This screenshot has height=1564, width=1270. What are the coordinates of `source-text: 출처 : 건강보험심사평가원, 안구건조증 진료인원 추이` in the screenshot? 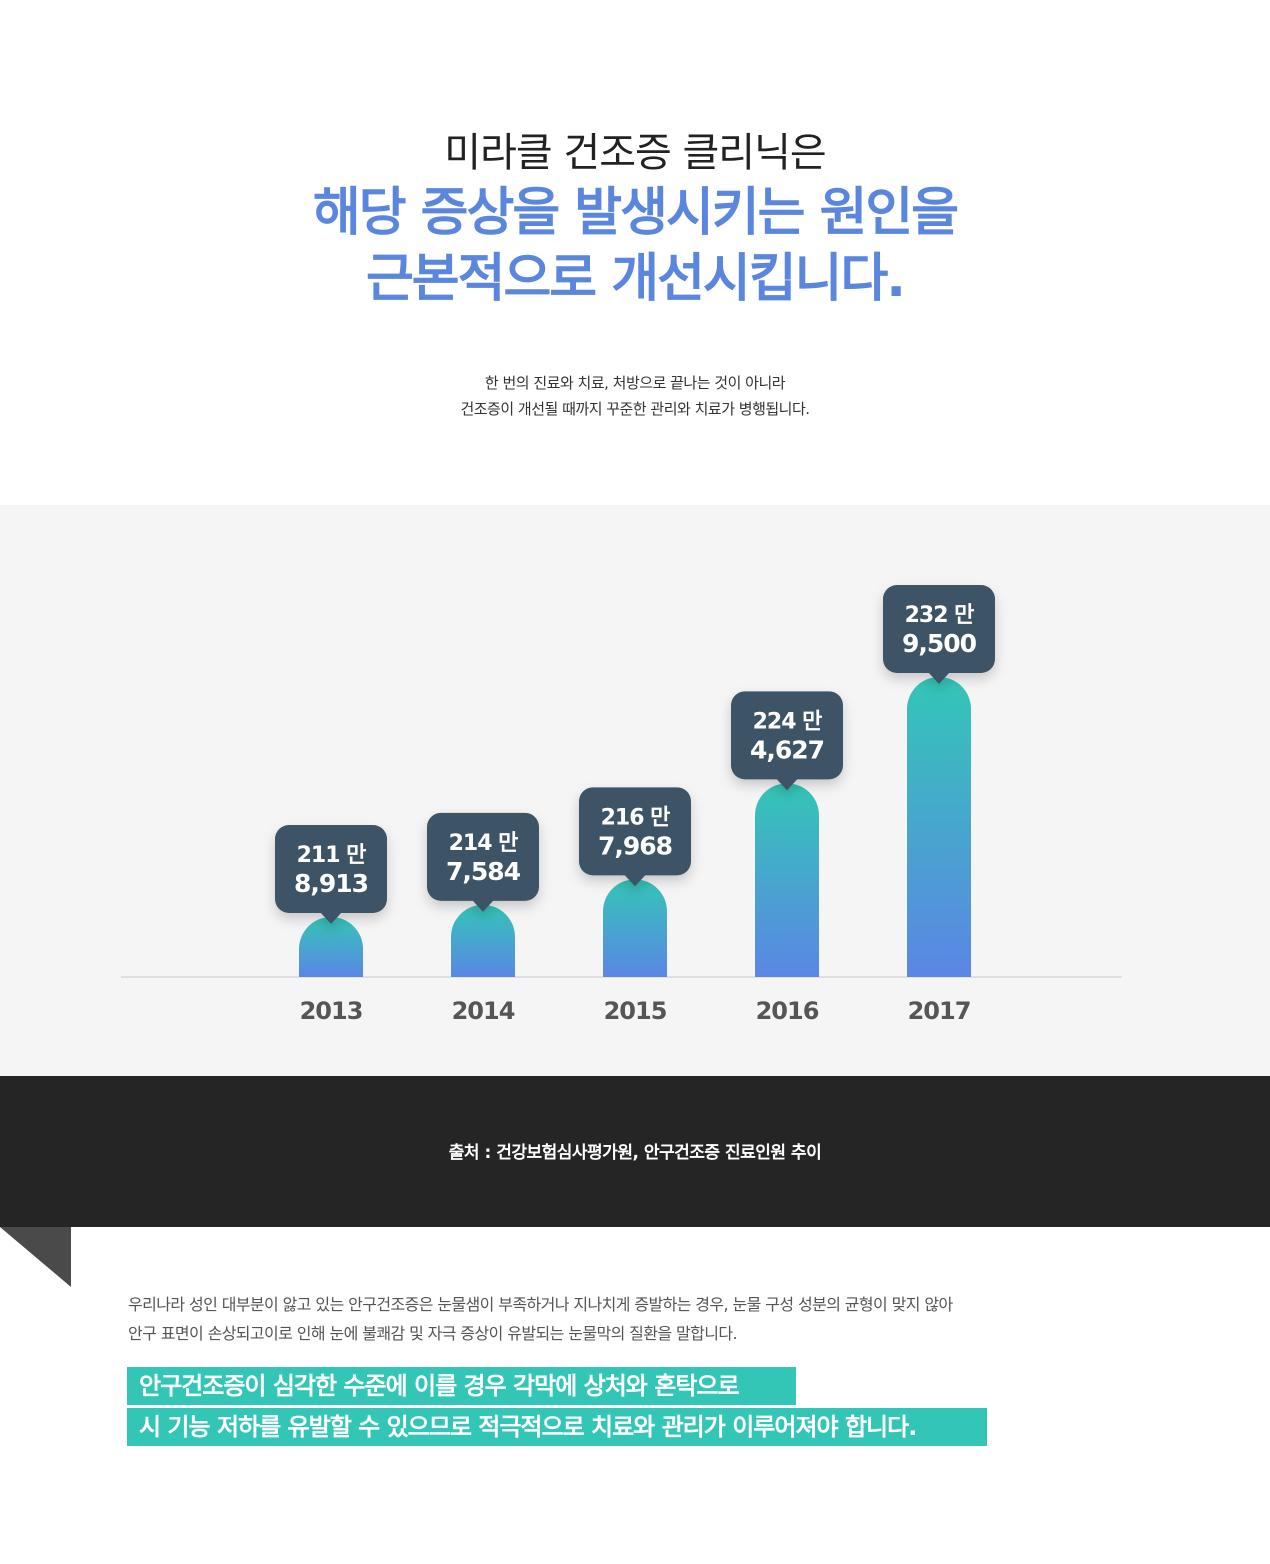 It's located at (635, 1153).